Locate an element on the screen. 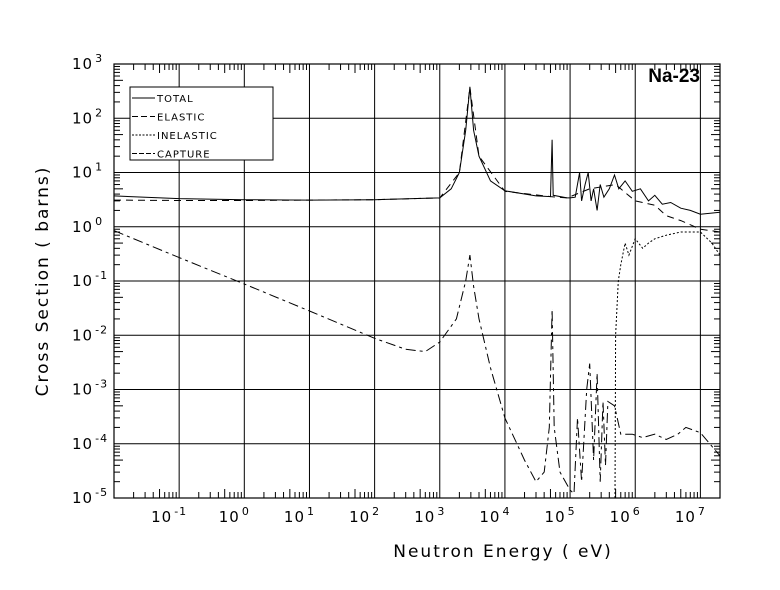 Image resolution: width=780 pixels, height=590 pixels. x-tick-label: 10 -1 is located at coordinates (169, 515).